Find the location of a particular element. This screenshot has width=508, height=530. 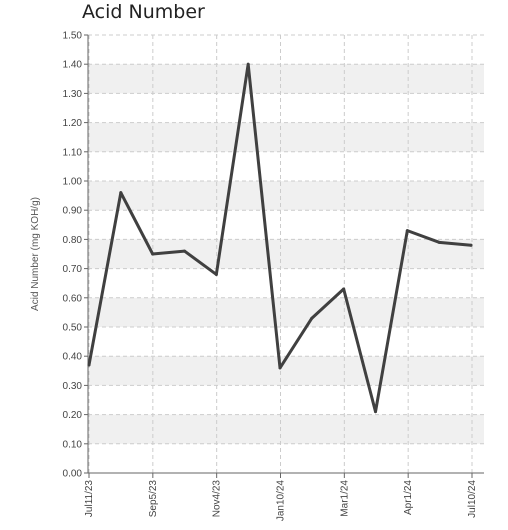

y-tick-label: 0.00 is located at coordinates (73, 474).